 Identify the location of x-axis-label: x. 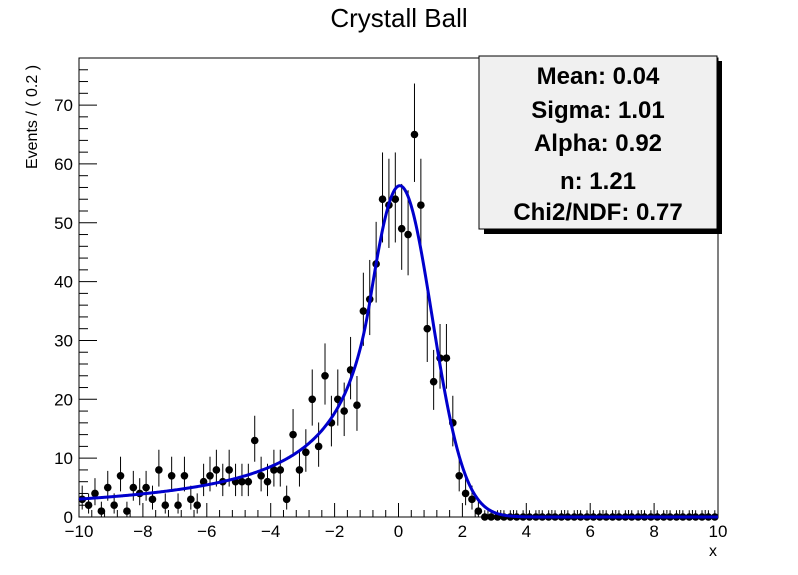
(713, 551).